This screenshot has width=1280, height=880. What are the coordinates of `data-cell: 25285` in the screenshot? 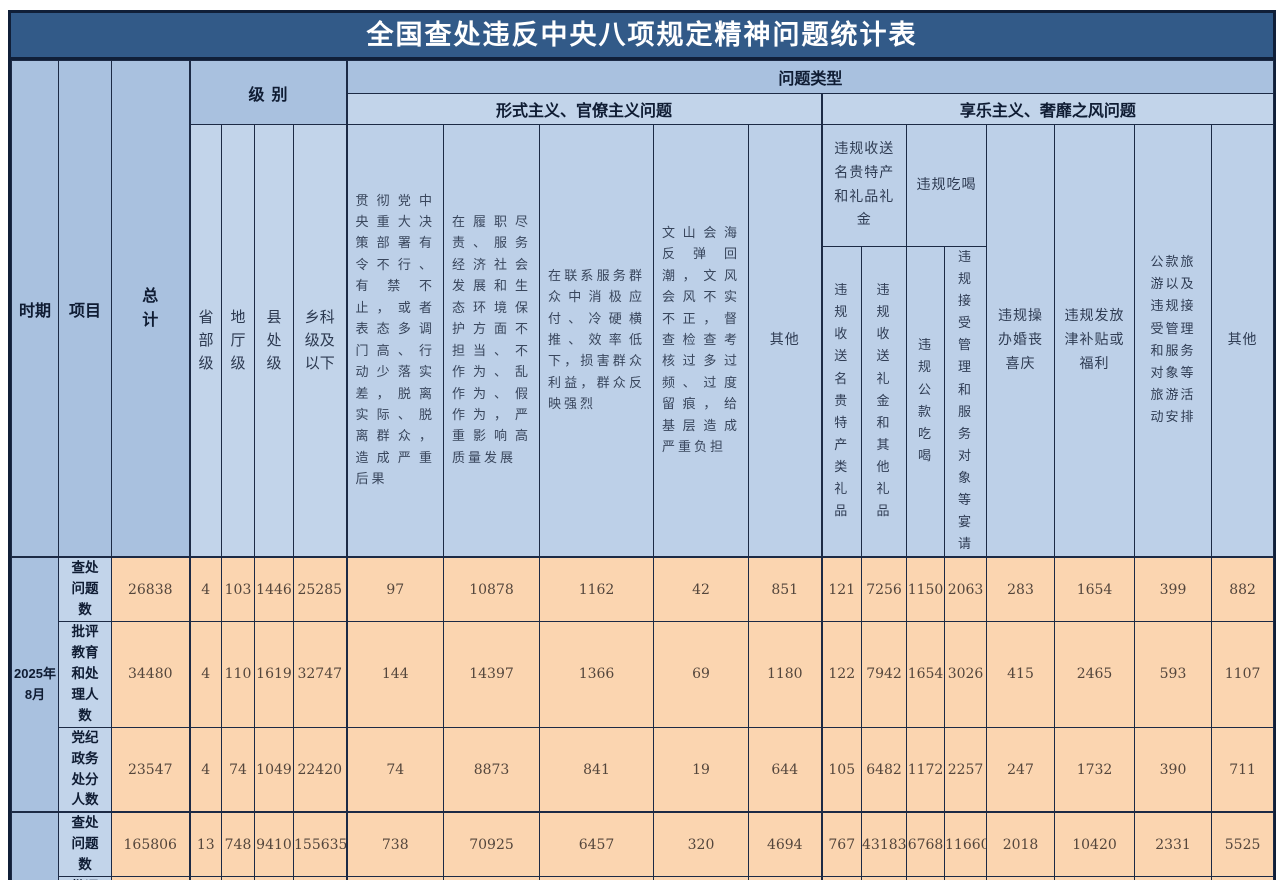 It's located at (320, 589).